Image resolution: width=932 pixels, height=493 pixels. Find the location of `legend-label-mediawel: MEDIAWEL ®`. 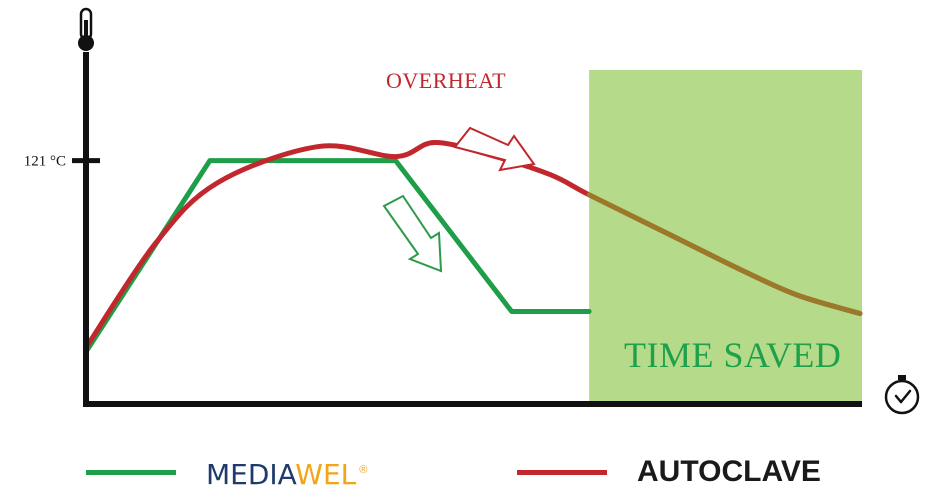

legend-label-mediawel: MEDIAWEL ® is located at coordinates (286, 472).